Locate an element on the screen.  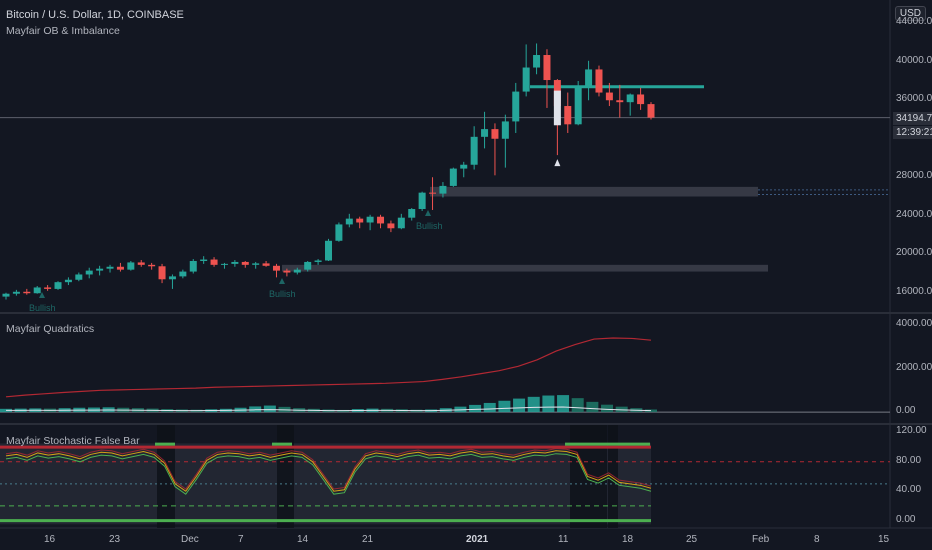
stoch-shade is located at coordinates (166, 476).